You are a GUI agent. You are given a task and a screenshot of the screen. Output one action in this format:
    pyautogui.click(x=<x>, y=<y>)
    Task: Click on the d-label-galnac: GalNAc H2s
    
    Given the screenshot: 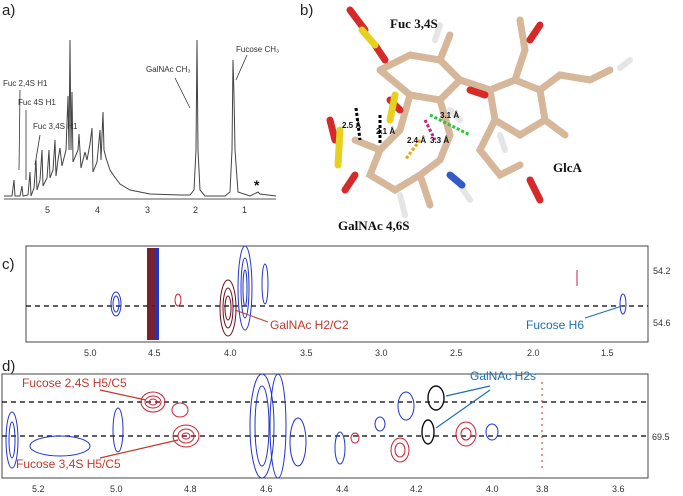 What is the action you would take?
    pyautogui.click(x=503, y=376)
    